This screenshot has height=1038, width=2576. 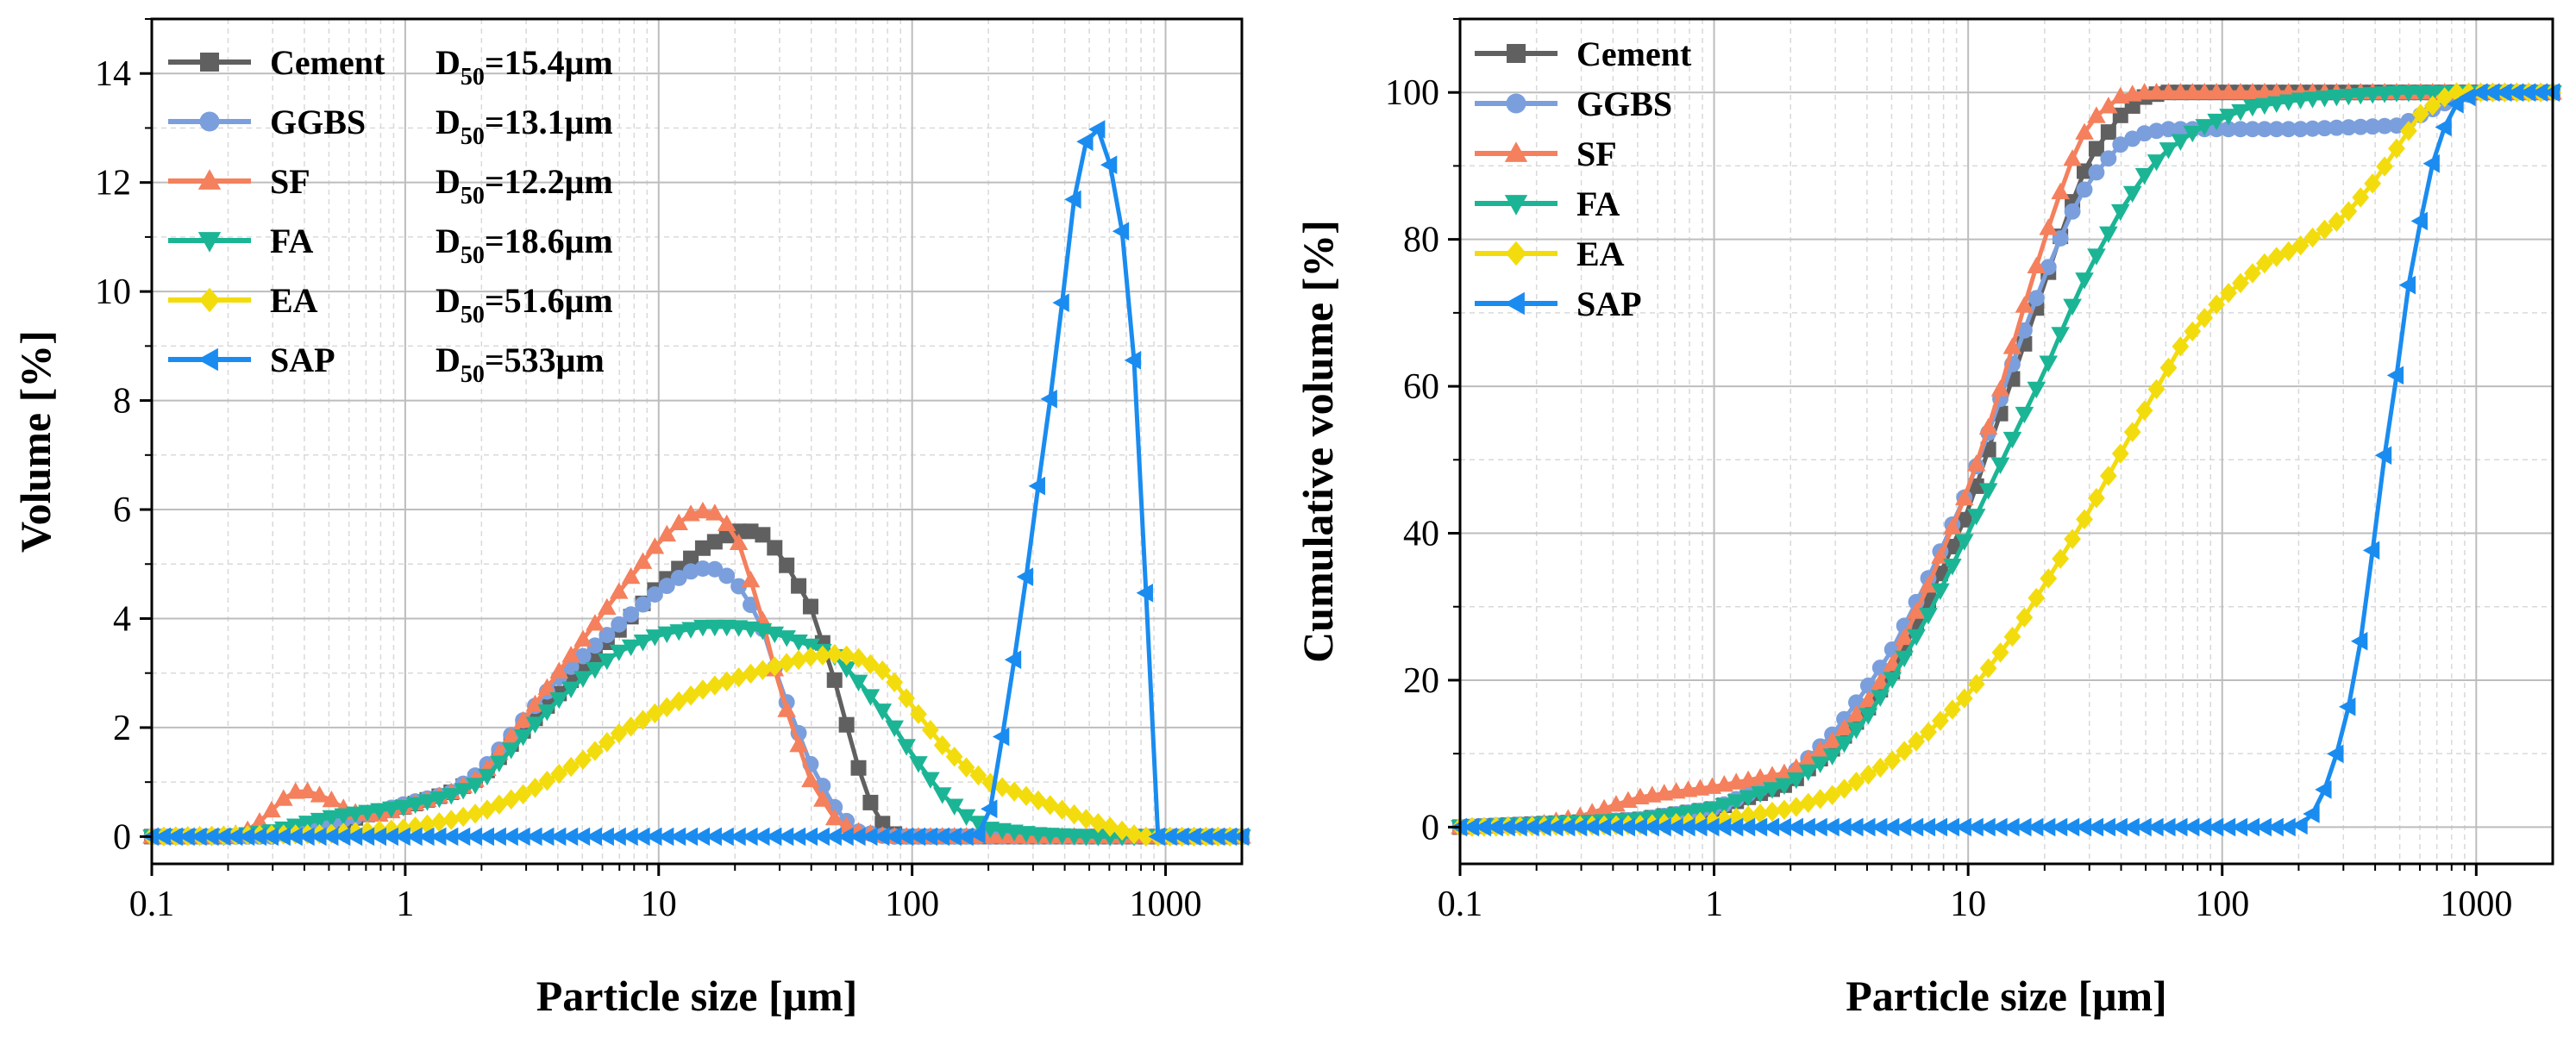 I want to click on p1-x-tick-label: 1000, so click(x=2476, y=904).